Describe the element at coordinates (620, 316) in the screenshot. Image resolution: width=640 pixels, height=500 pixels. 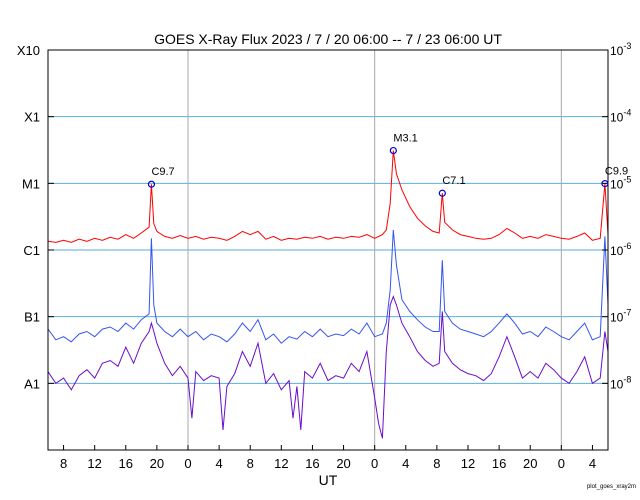
I see `right-tick-label: 10⁻⁷` at that location.